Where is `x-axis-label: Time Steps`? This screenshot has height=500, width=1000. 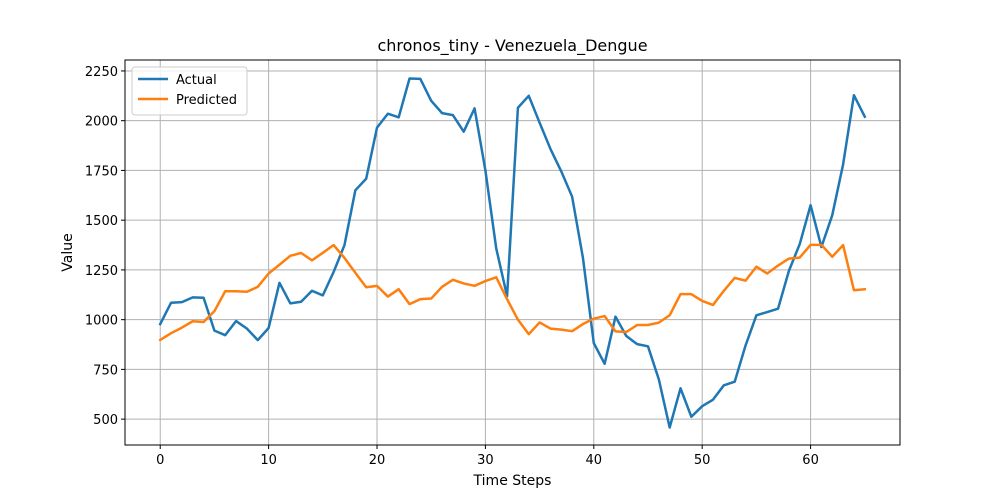 x-axis-label: Time Steps is located at coordinates (512, 481).